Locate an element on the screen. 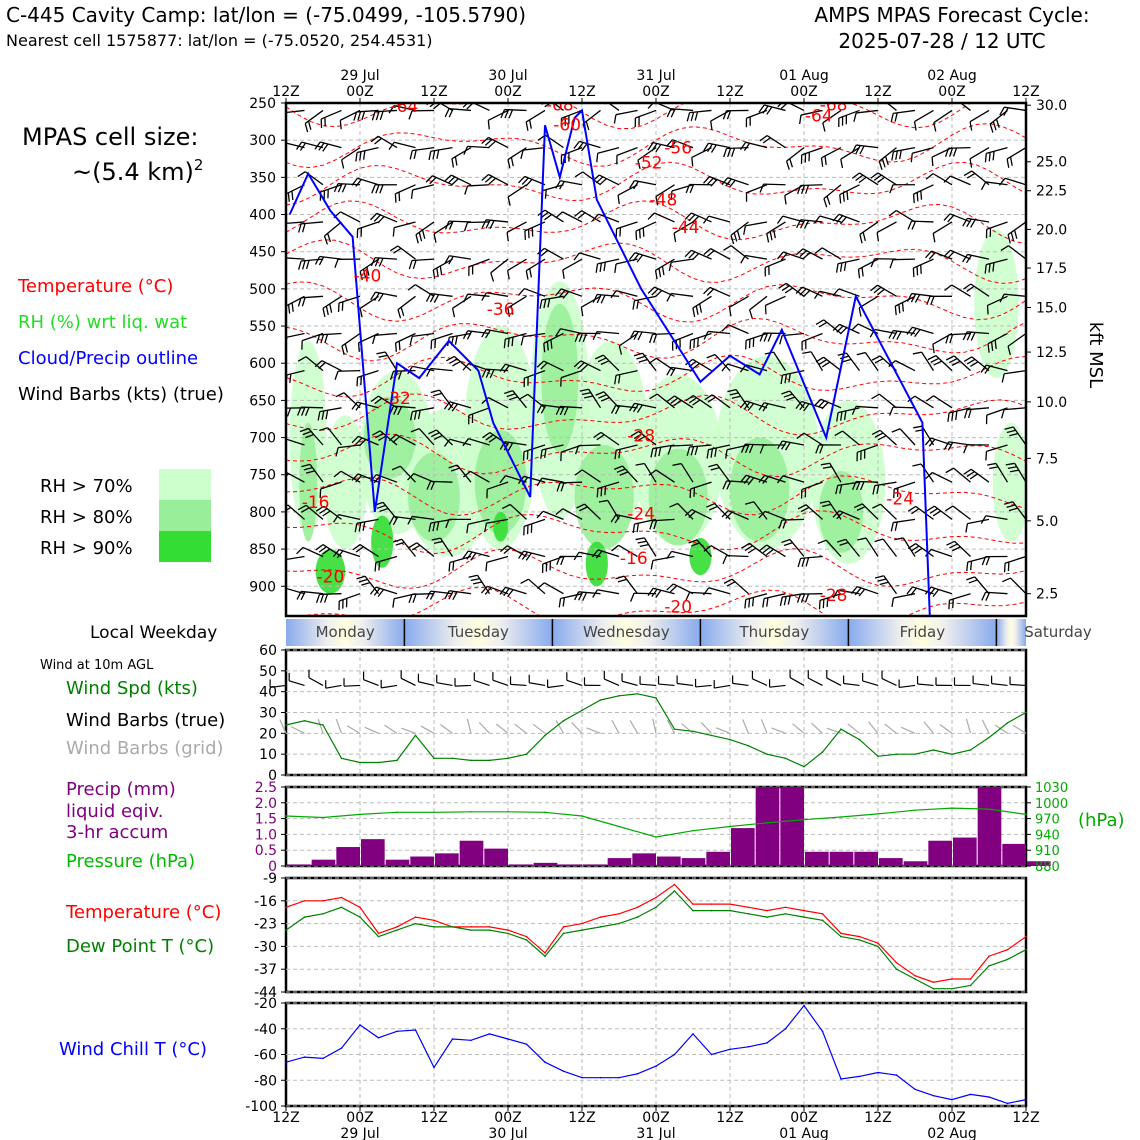 This screenshot has height=1140, width=1140. wind-panel-ytick-label: 40 is located at coordinates (268, 693).